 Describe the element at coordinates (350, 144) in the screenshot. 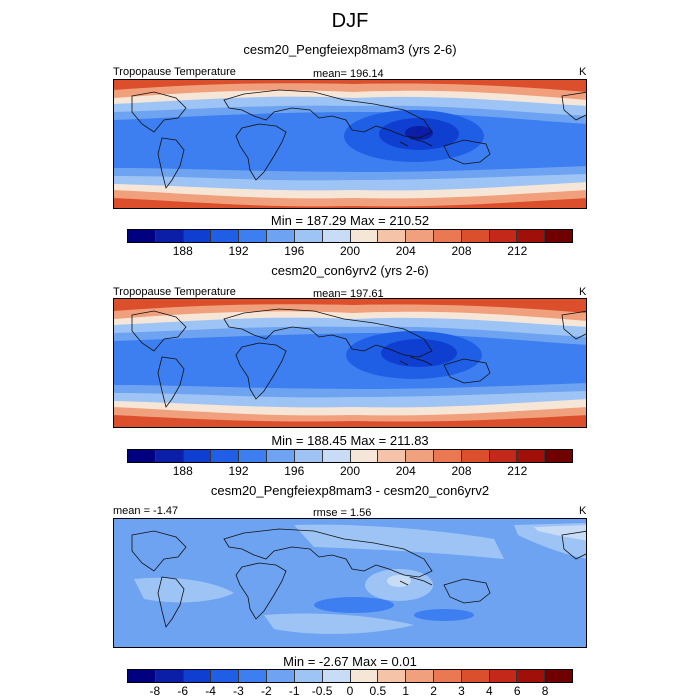

I see `panel1-map` at that location.